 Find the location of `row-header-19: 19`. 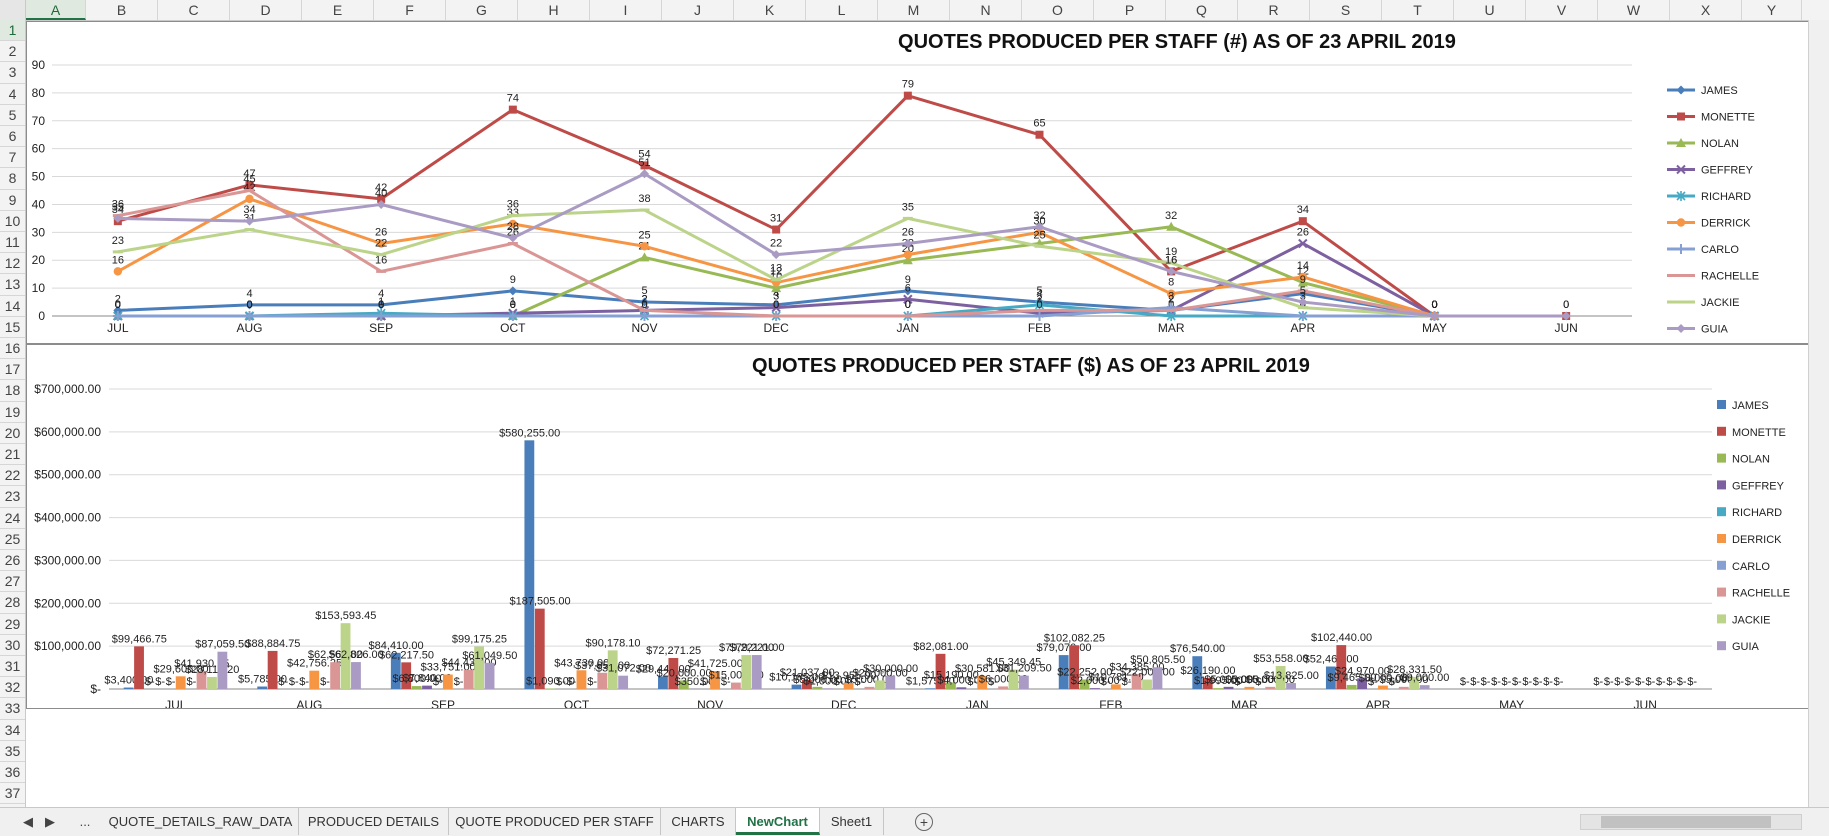

row-header-19: 19 is located at coordinates (12, 412).